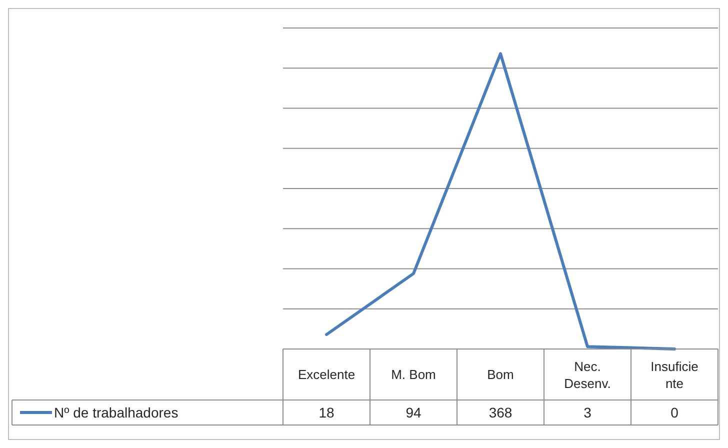  Describe the element at coordinates (327, 374) in the screenshot. I see `x-tick-label: Excelente` at that location.